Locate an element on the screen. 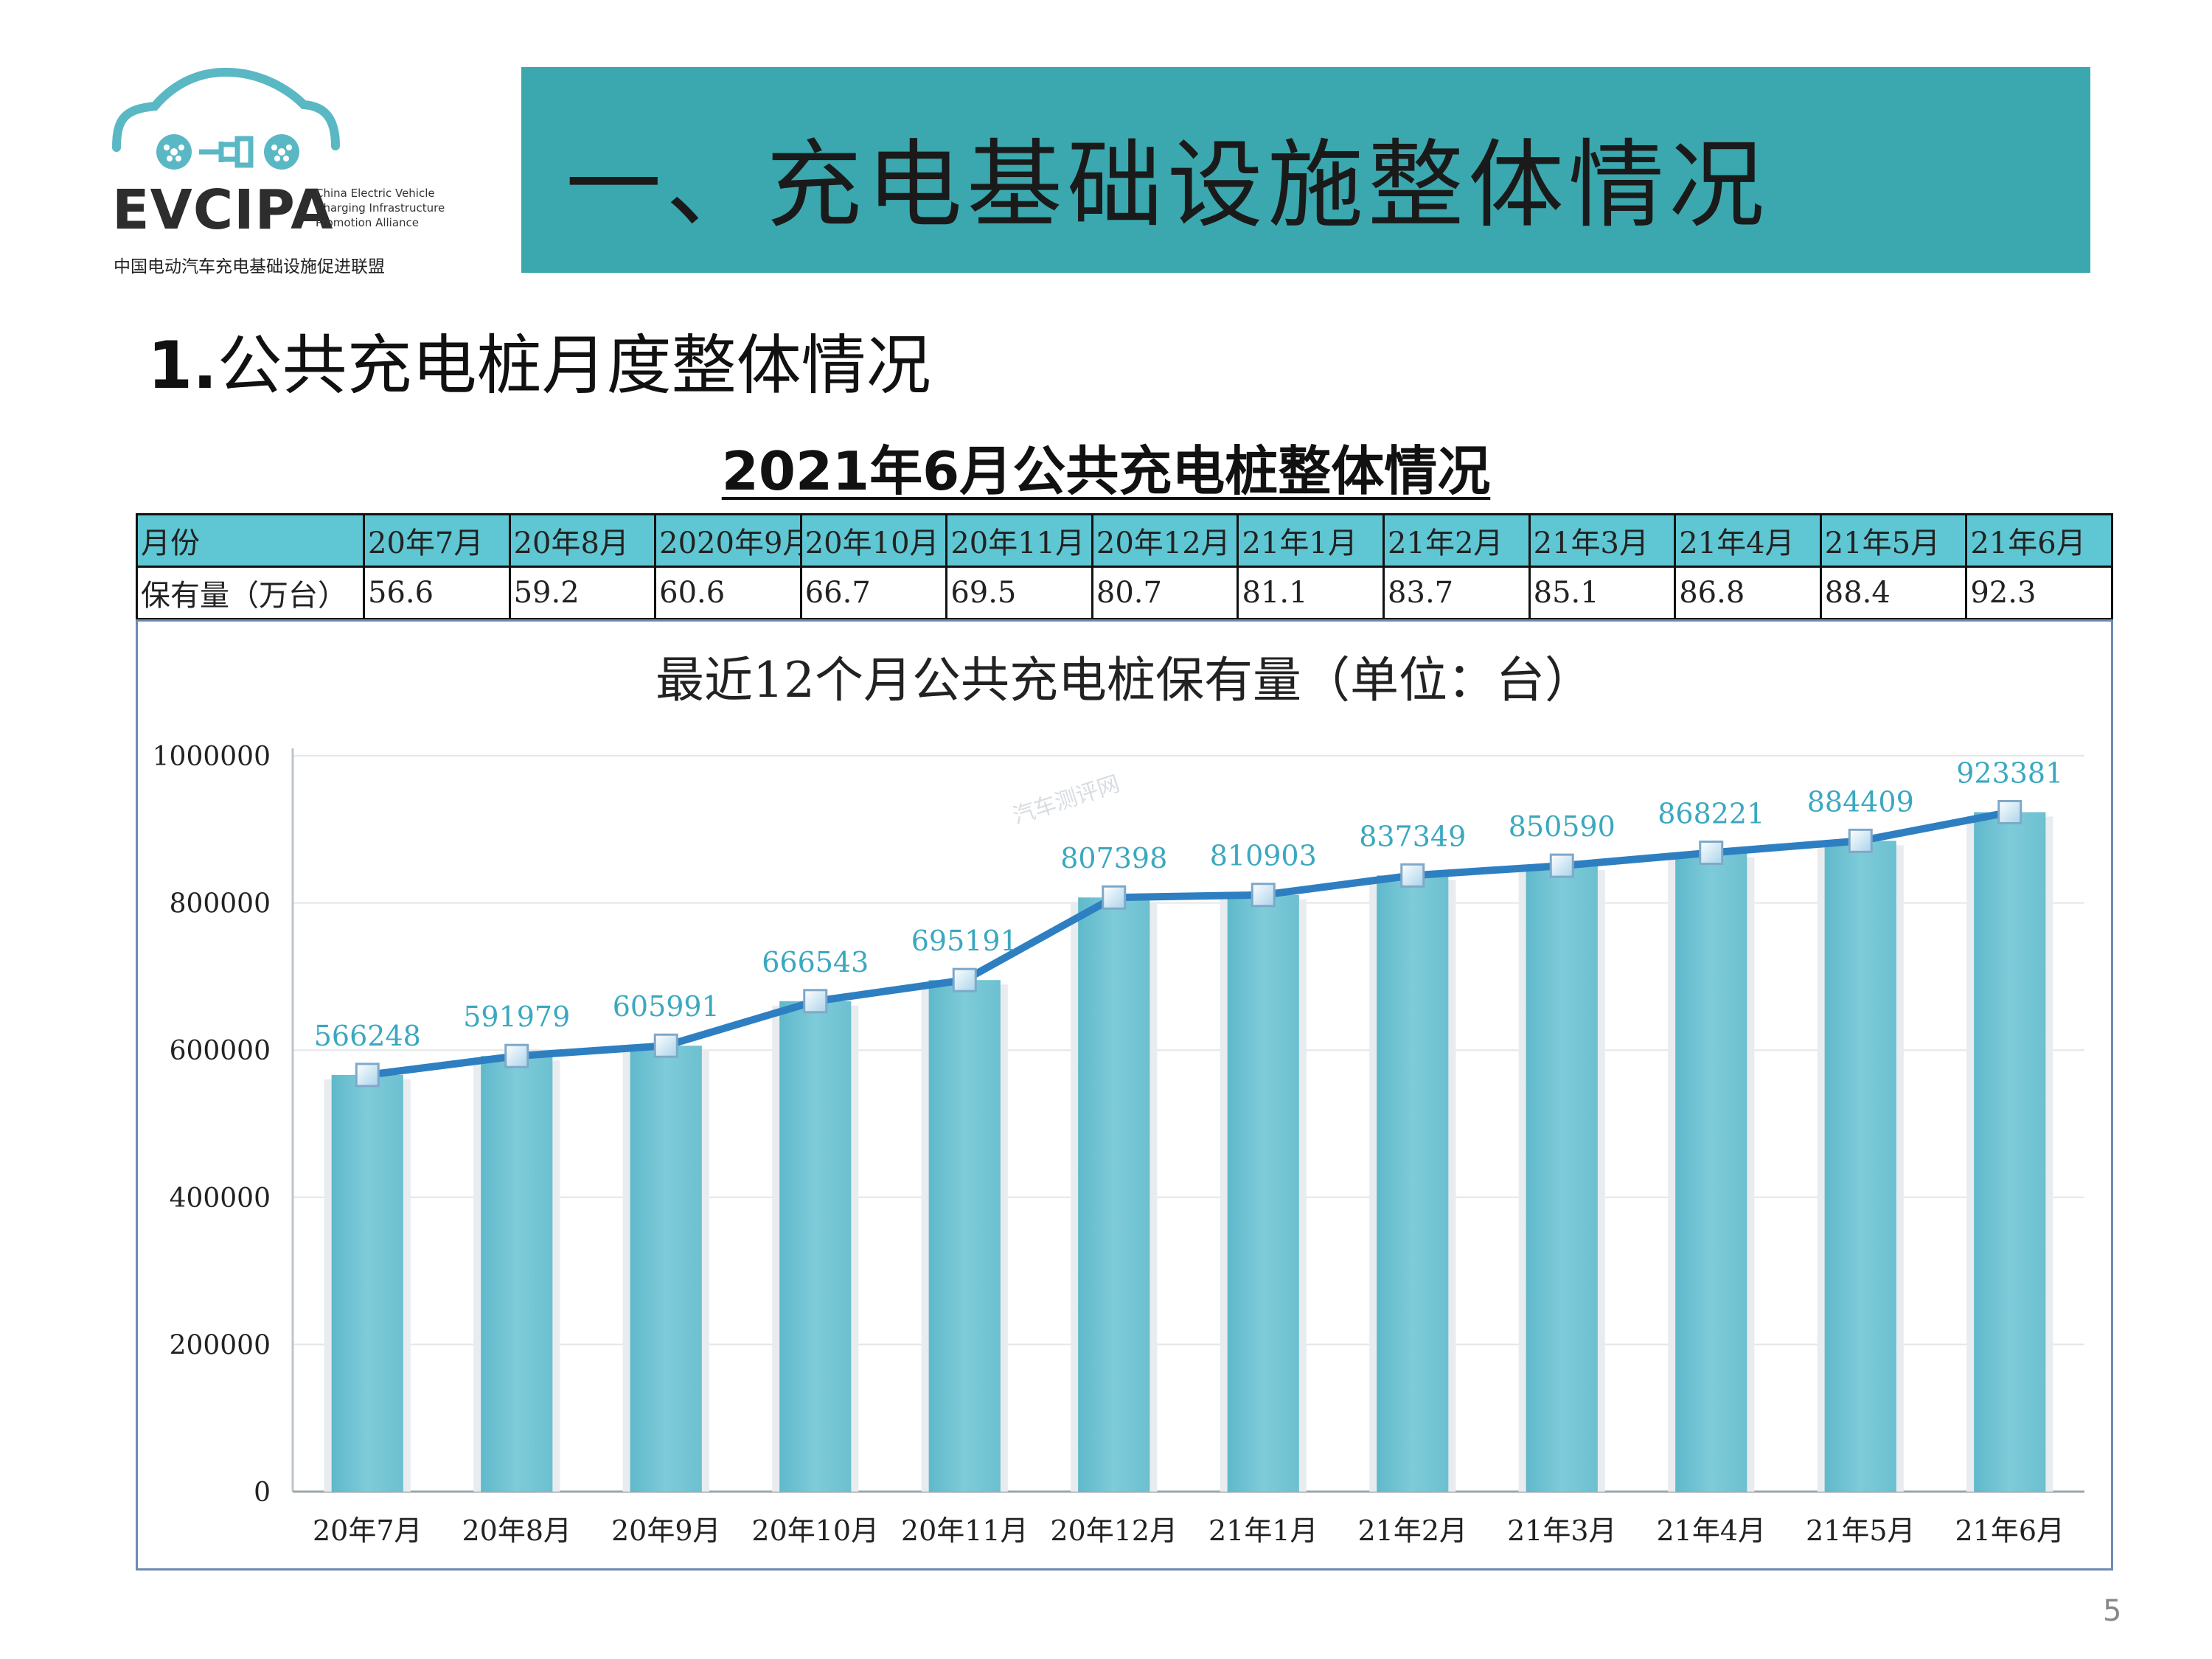 Image resolution: width=2212 pixels, height=1659 pixels. table-month-cell: 21年3月 is located at coordinates (1602, 540).